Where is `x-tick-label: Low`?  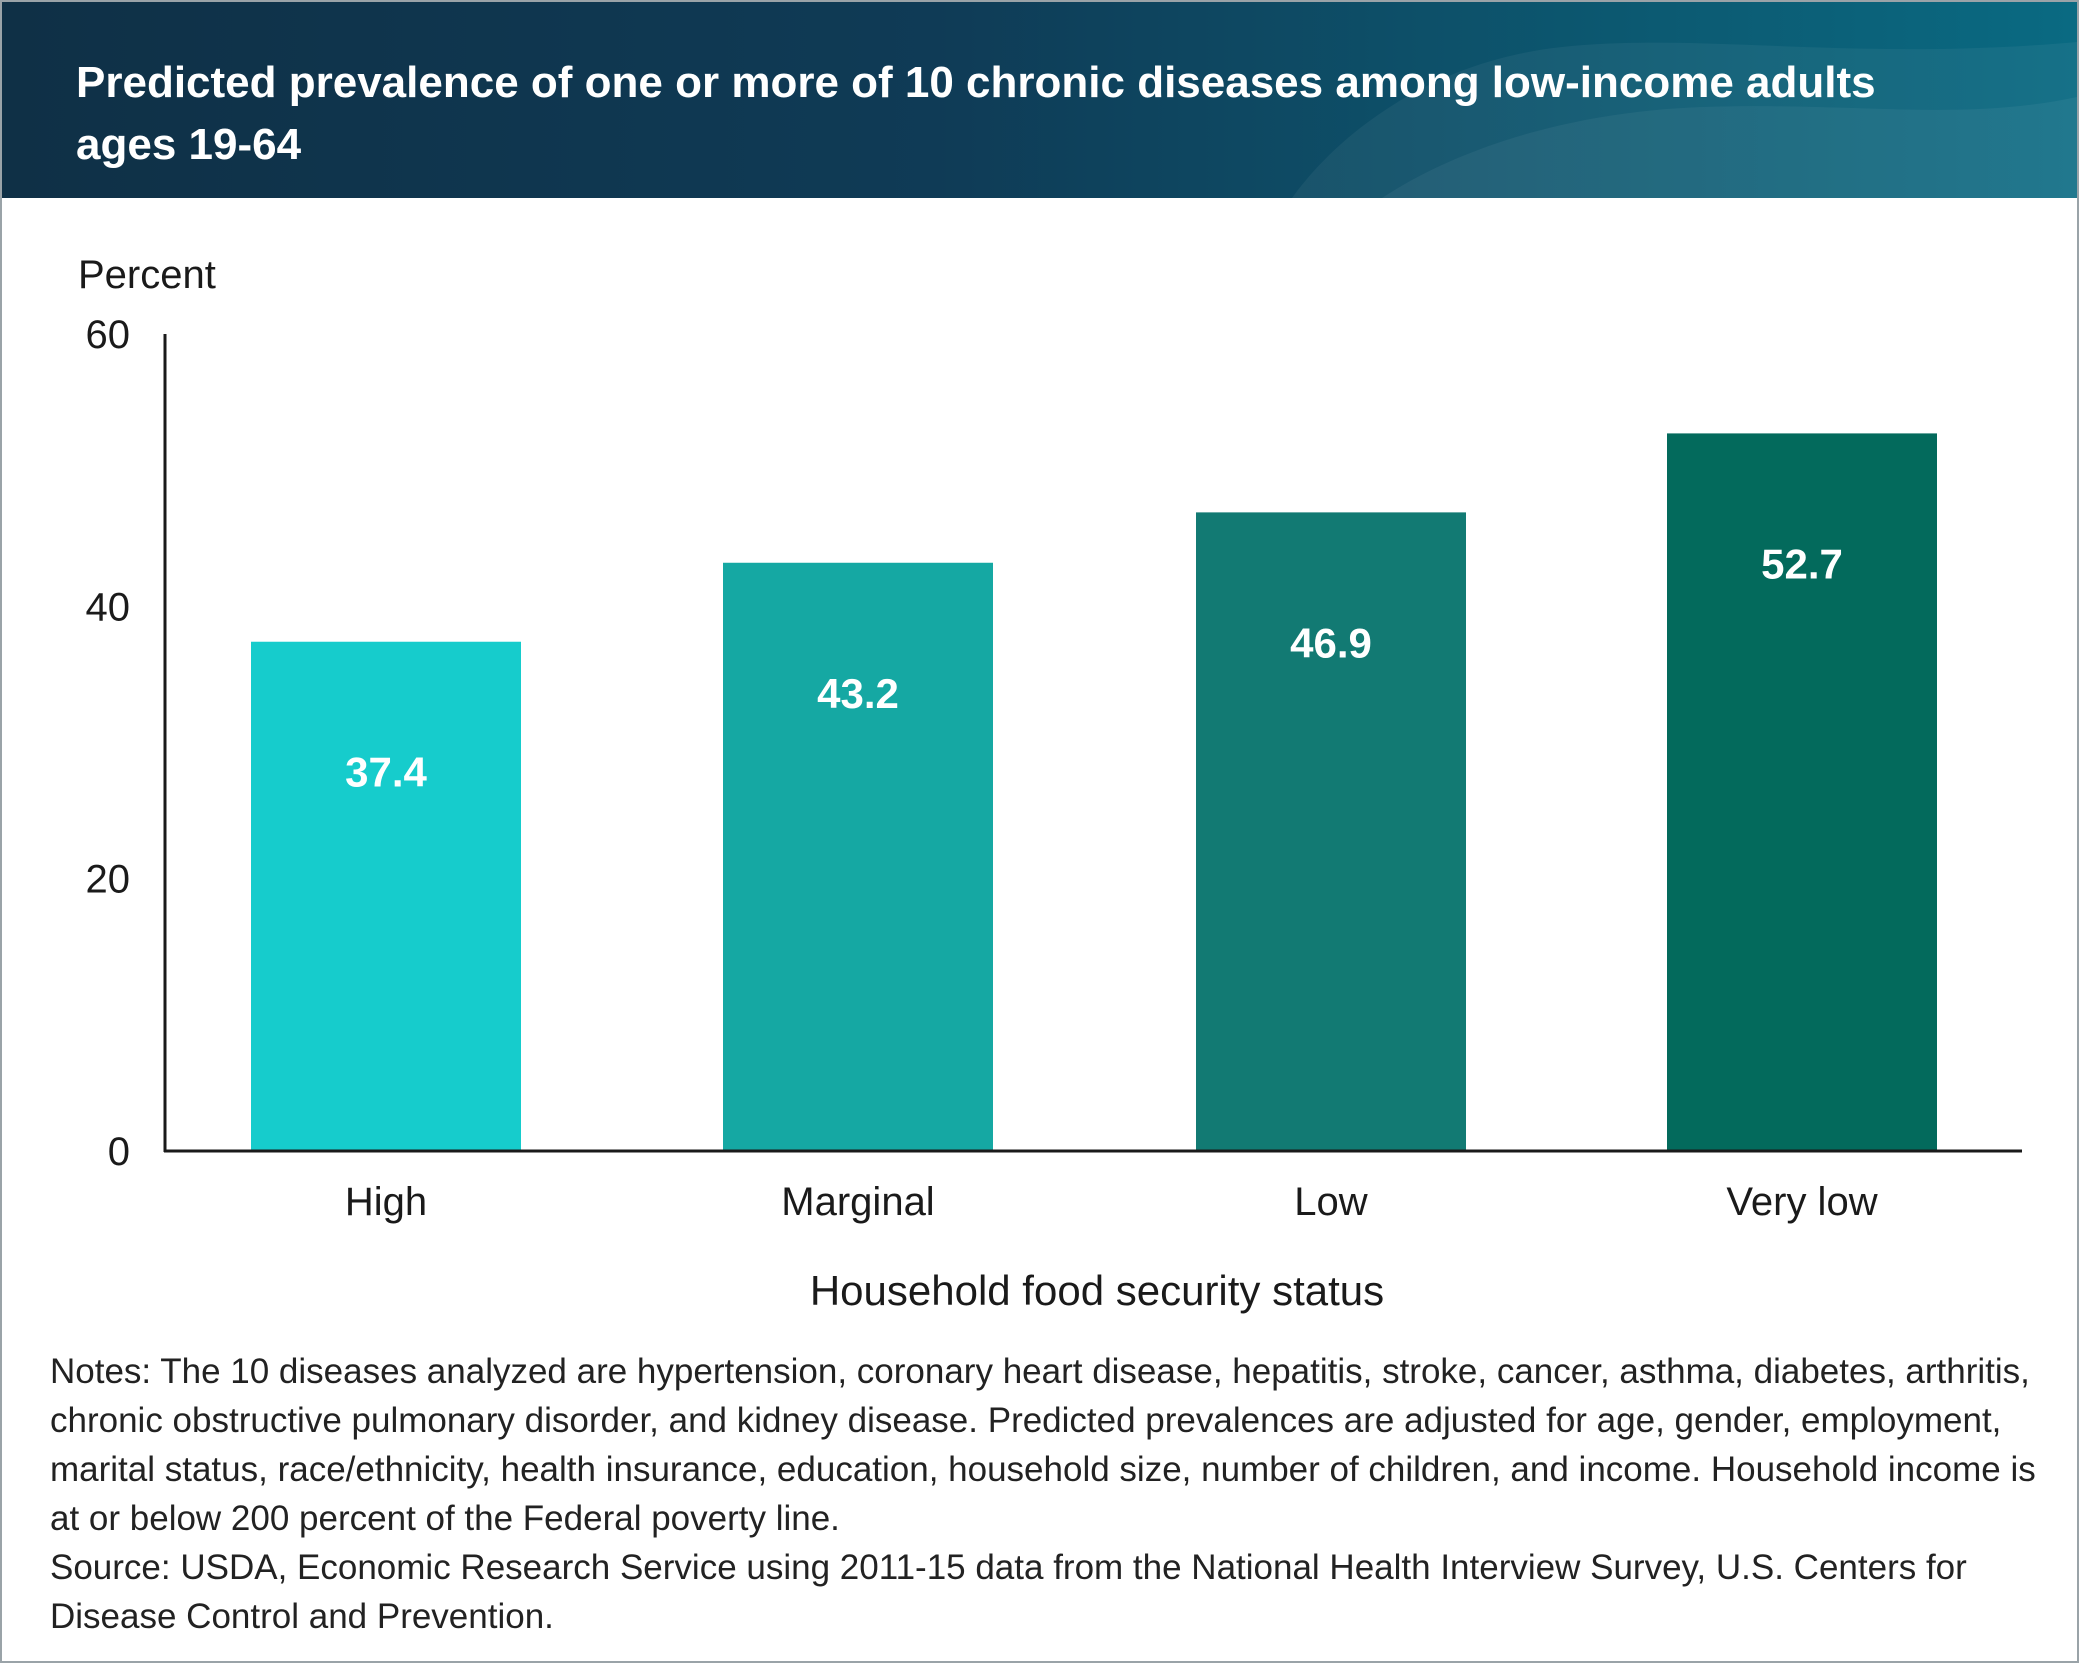
x-tick-label: Low is located at coordinates (1330, 1202).